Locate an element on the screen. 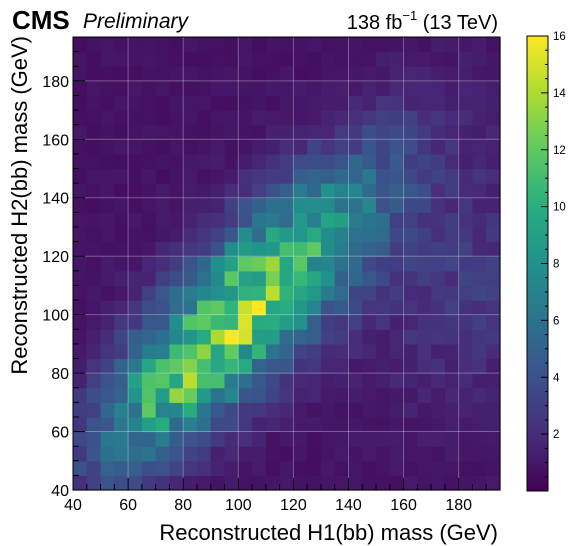  colorbar-tick-label: 10 is located at coordinates (559, 208).